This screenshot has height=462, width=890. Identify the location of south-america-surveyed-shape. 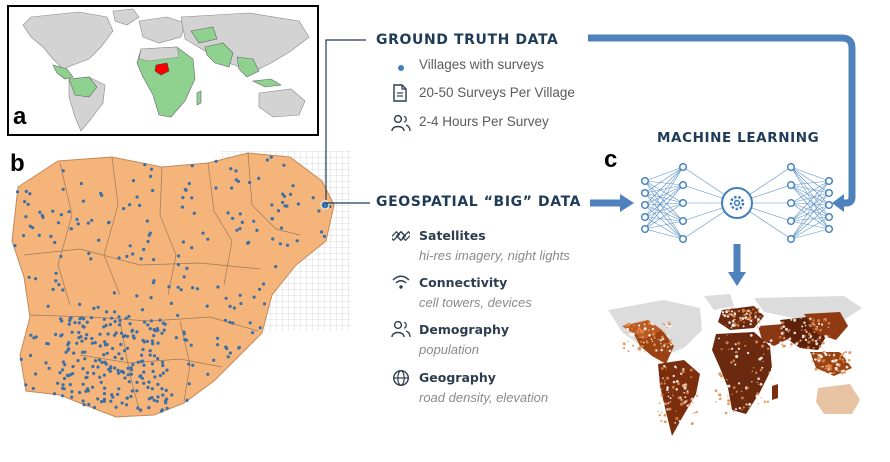
(83, 87).